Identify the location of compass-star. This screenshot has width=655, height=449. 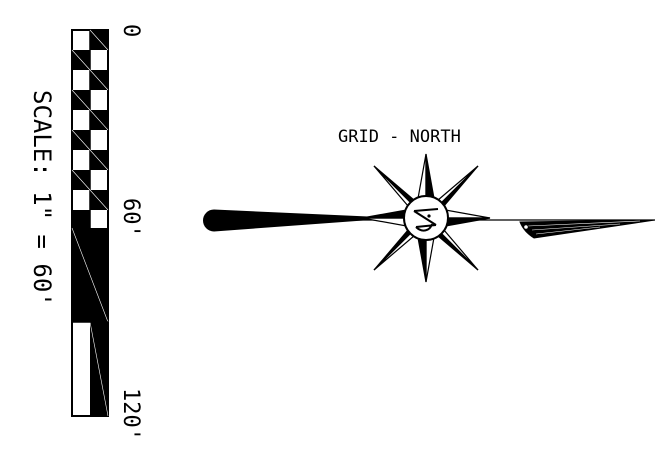
(426, 218).